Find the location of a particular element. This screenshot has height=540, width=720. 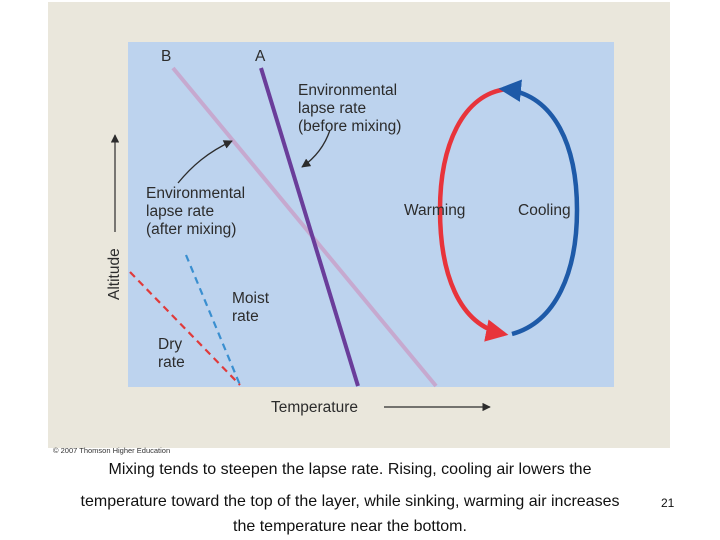

dry-rate-line is located at coordinates (185, 328).